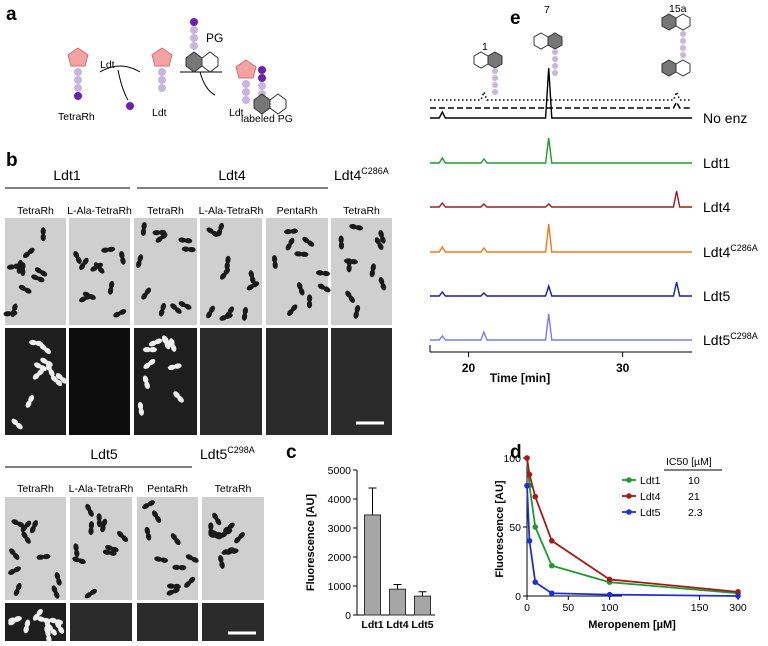  Describe the element at coordinates (340, 587) in the screenshot. I see `y-tick-label: 1000` at that location.